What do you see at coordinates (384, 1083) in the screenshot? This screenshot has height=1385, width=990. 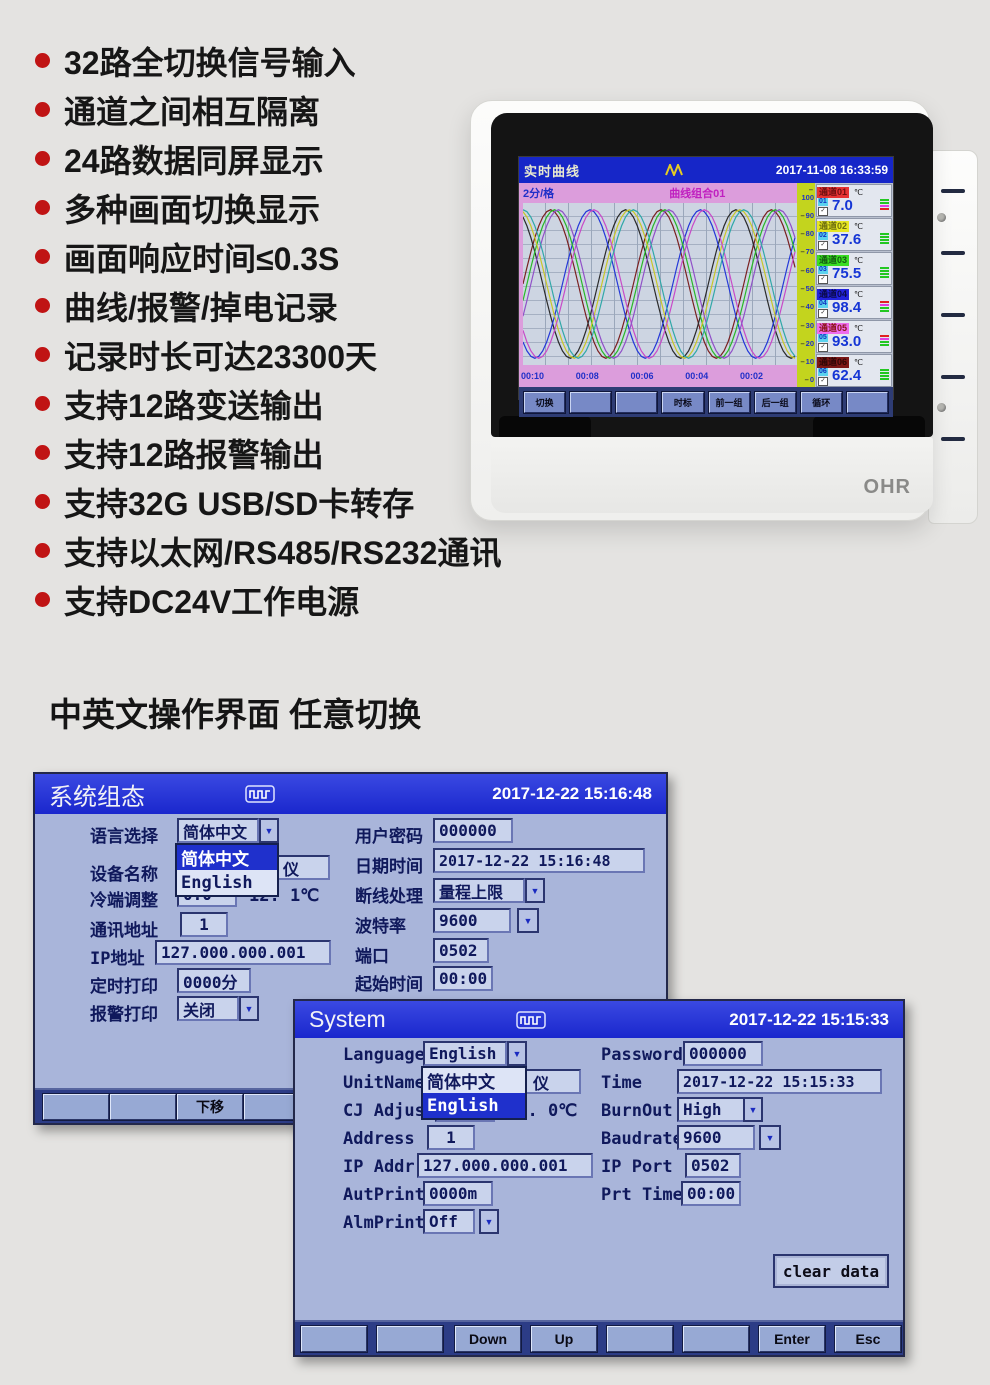 I see `en-unitname-label: UnitName` at bounding box center [384, 1083].